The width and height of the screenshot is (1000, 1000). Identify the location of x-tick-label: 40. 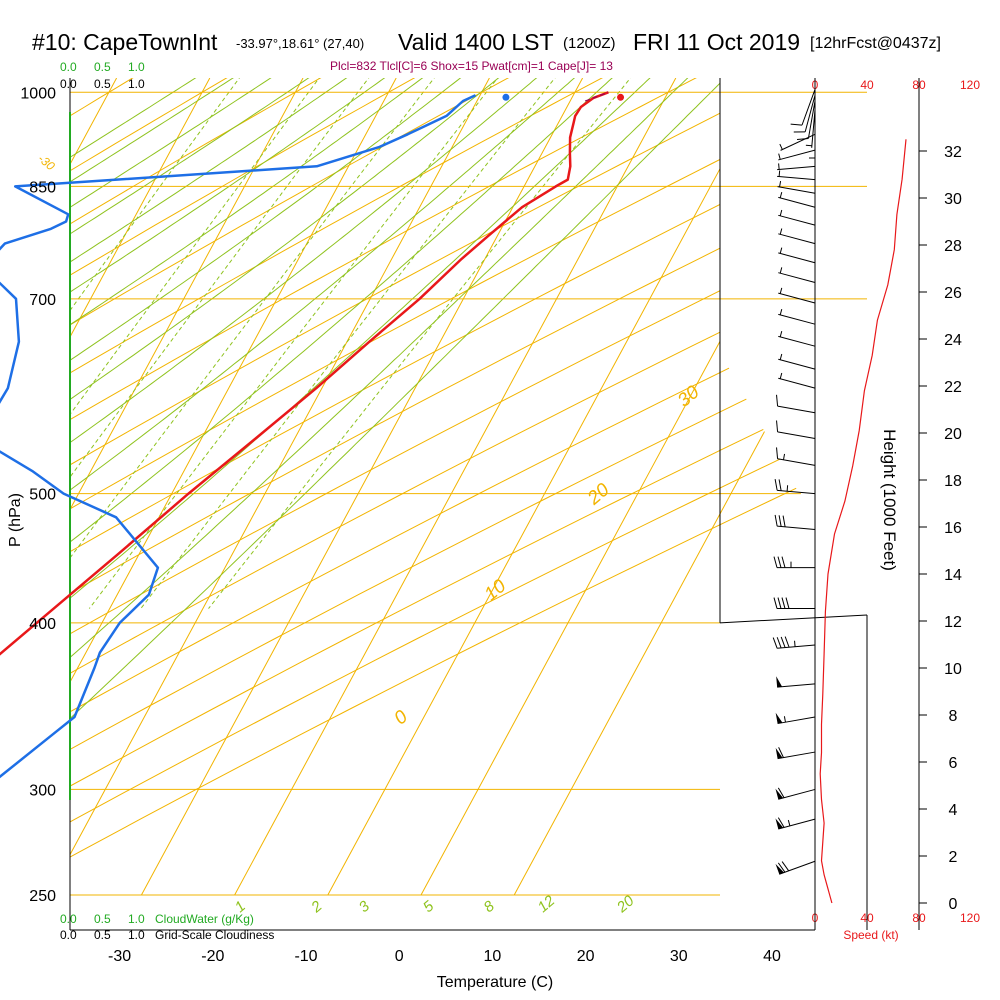
(772, 956).